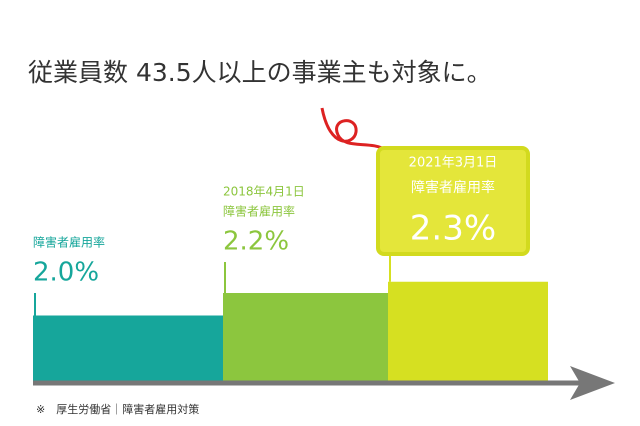 Image resolution: width=640 pixels, height=426 pixels. Describe the element at coordinates (353, 129) in the screenshot. I see `ribbon` at that location.